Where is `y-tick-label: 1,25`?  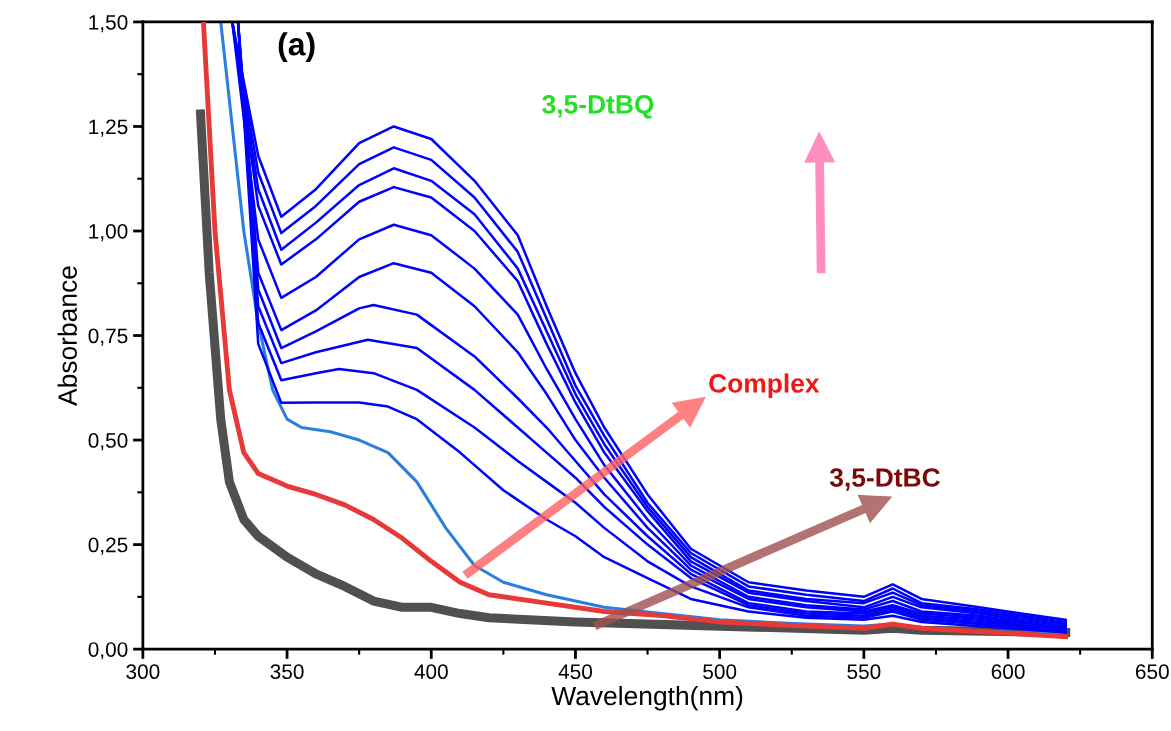
y-tick-label: 1,25 is located at coordinates (108, 128).